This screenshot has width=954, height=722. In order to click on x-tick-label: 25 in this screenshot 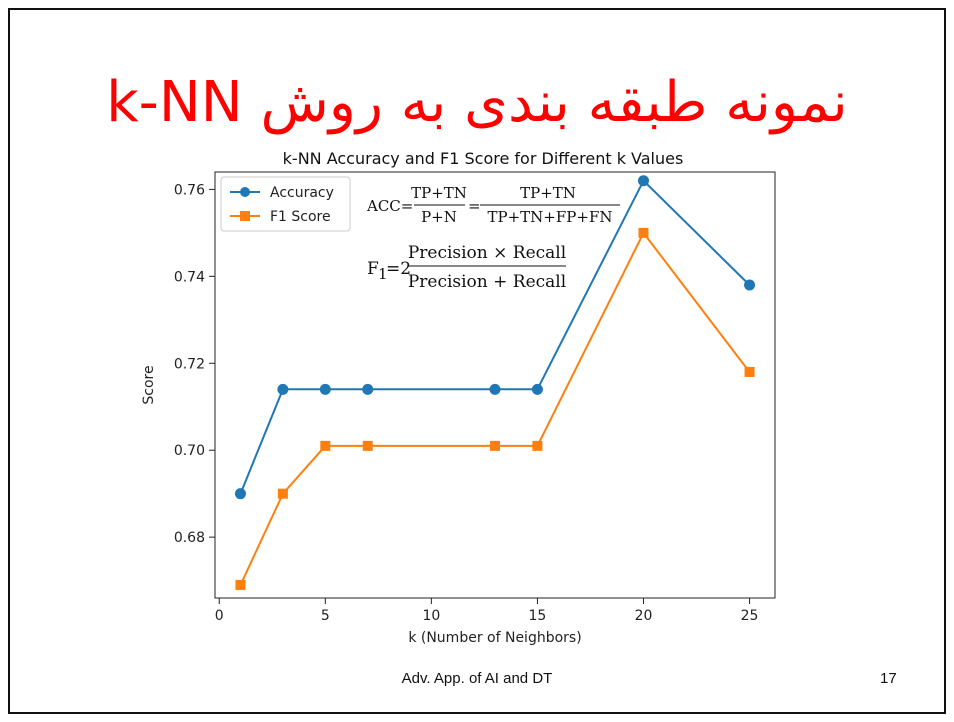, I will do `click(750, 616)`.